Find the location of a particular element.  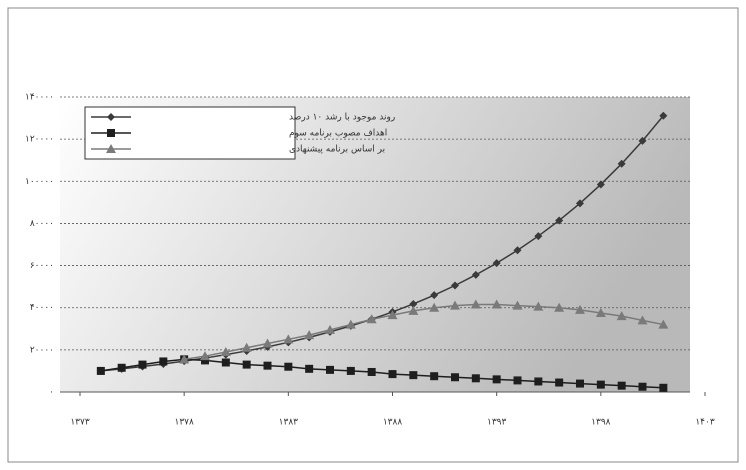

x-tick-label: ۱۳۷۳ is located at coordinates (80, 423).